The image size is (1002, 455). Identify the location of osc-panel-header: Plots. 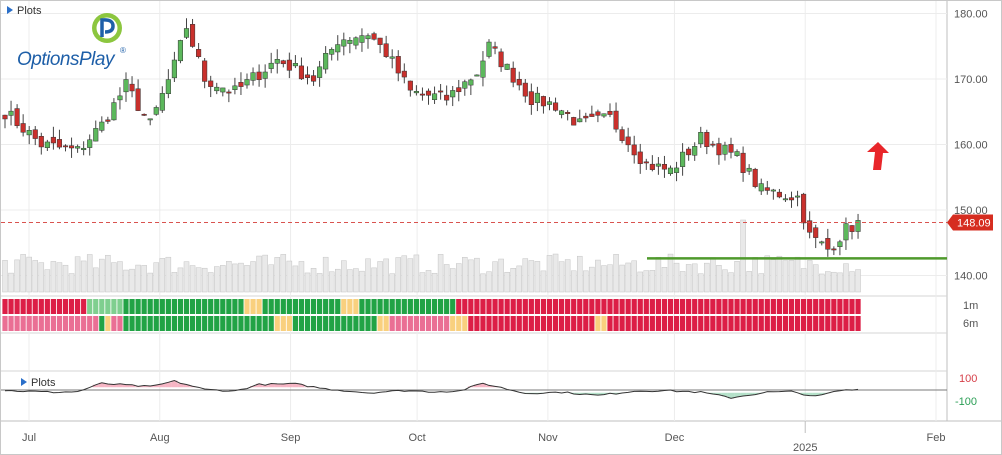
(38, 383).